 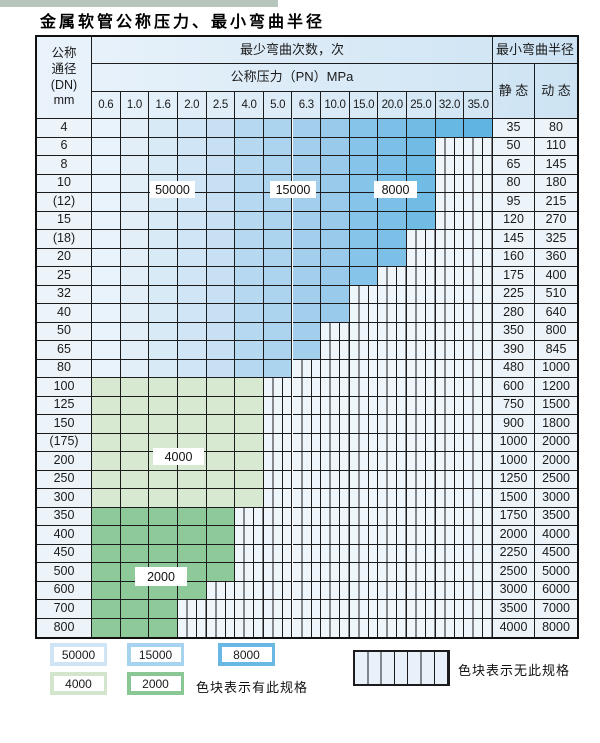 What do you see at coordinates (556, 572) in the screenshot?
I see `dynamic-value-cell: 5000` at bounding box center [556, 572].